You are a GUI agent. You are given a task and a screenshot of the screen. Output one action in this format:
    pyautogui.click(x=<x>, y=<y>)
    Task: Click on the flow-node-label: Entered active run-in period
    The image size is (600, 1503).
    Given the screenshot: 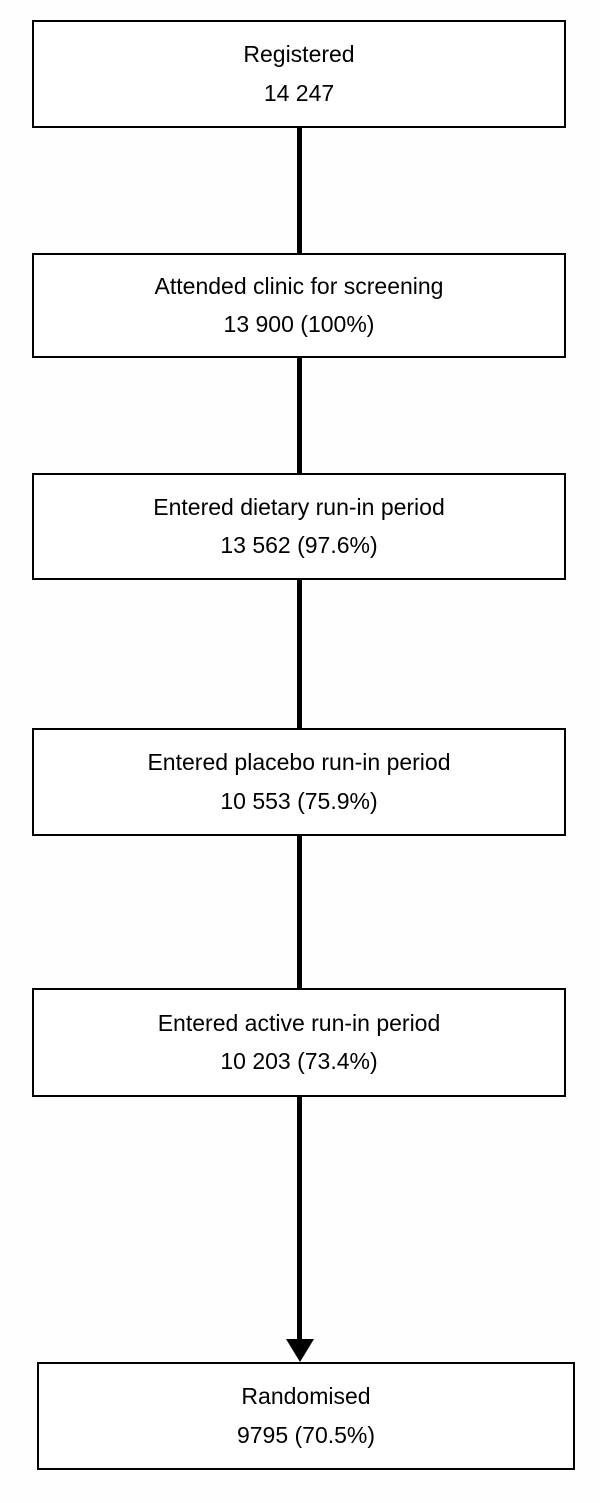 What is the action you would take?
    pyautogui.click(x=299, y=1022)
    